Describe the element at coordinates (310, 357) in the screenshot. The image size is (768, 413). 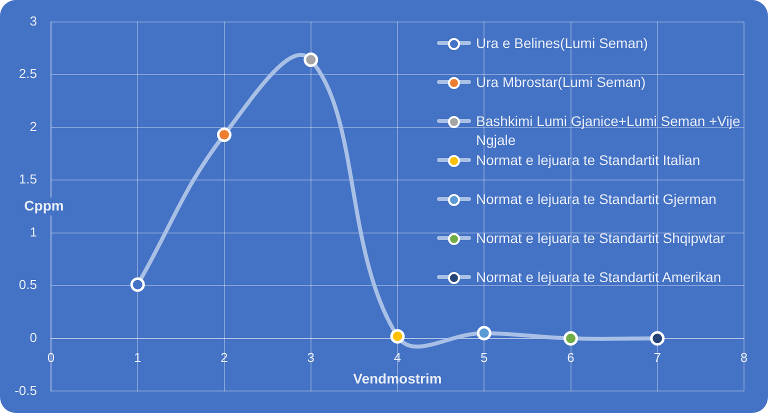
I see `x-tick-label: 3` at that location.